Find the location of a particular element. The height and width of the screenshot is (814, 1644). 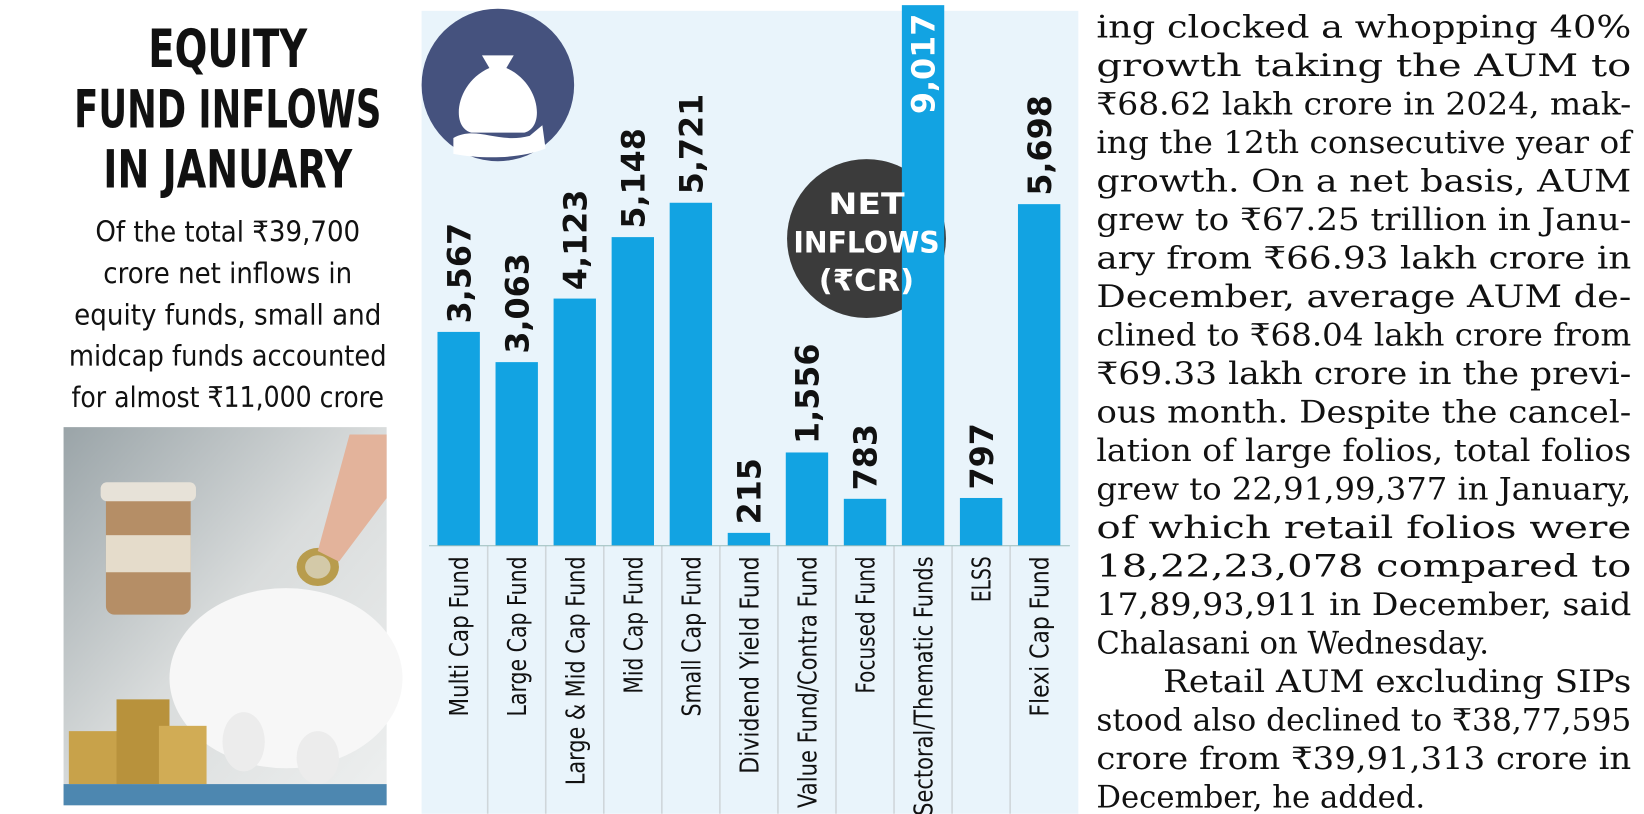

value-label: 797 is located at coordinates (983, 456).